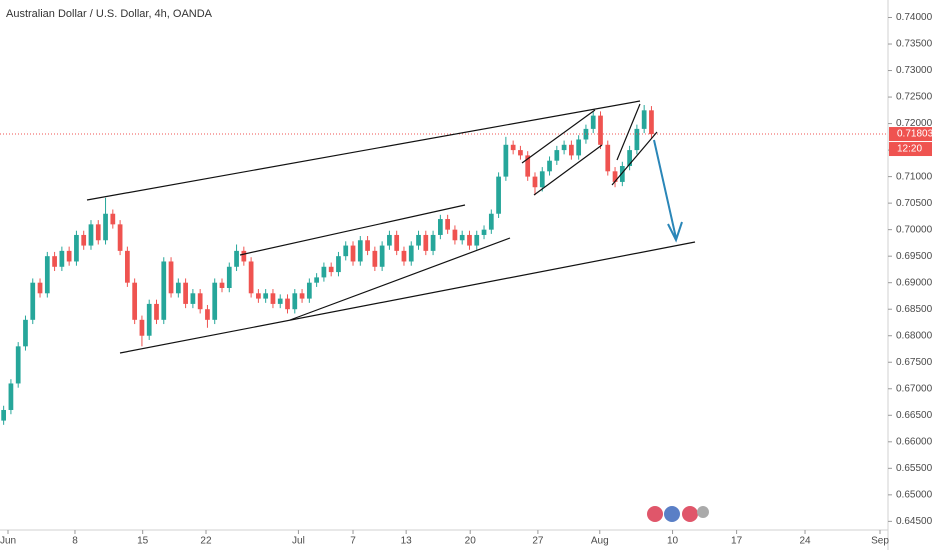 The height and width of the screenshot is (550, 932). What do you see at coordinates (910, 134) in the screenshot?
I see `last-price-box` at bounding box center [910, 134].